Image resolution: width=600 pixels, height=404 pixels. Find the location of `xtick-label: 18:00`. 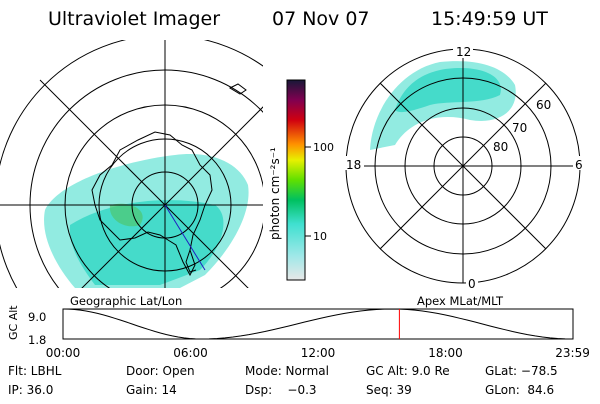

xtick-label: 18:00 is located at coordinates (445, 353).